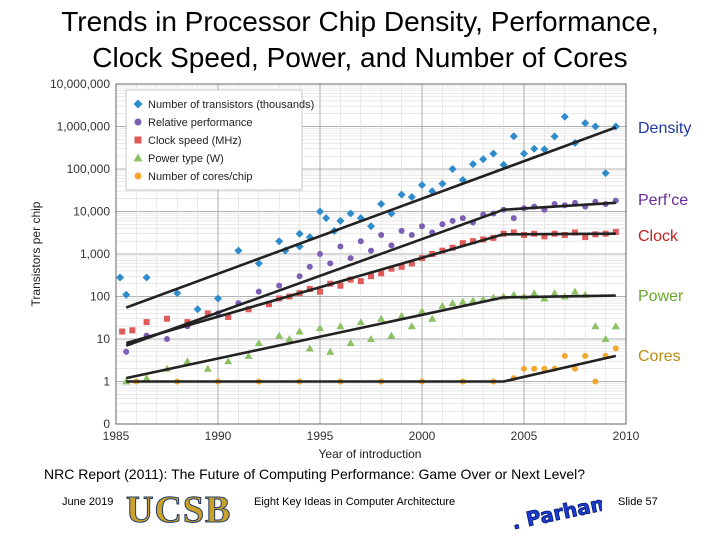 The height and width of the screenshot is (540, 720). I want to click on y-tick-label: 1,000,000, so click(84, 127).